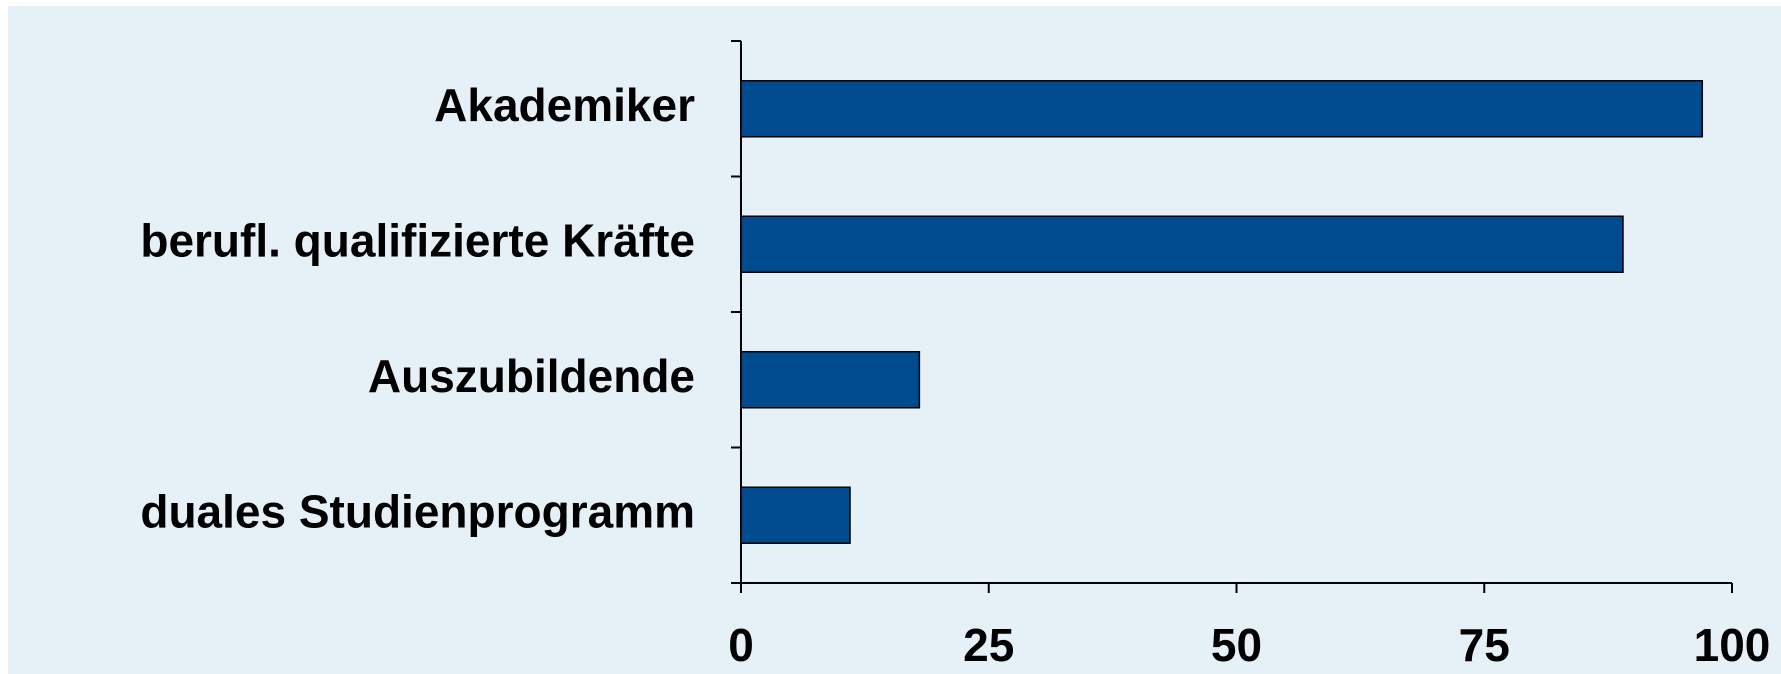 This screenshot has width=1781, height=674. I want to click on y-tick-label: berufl. qualifizierte Kräfte, so click(417, 240).